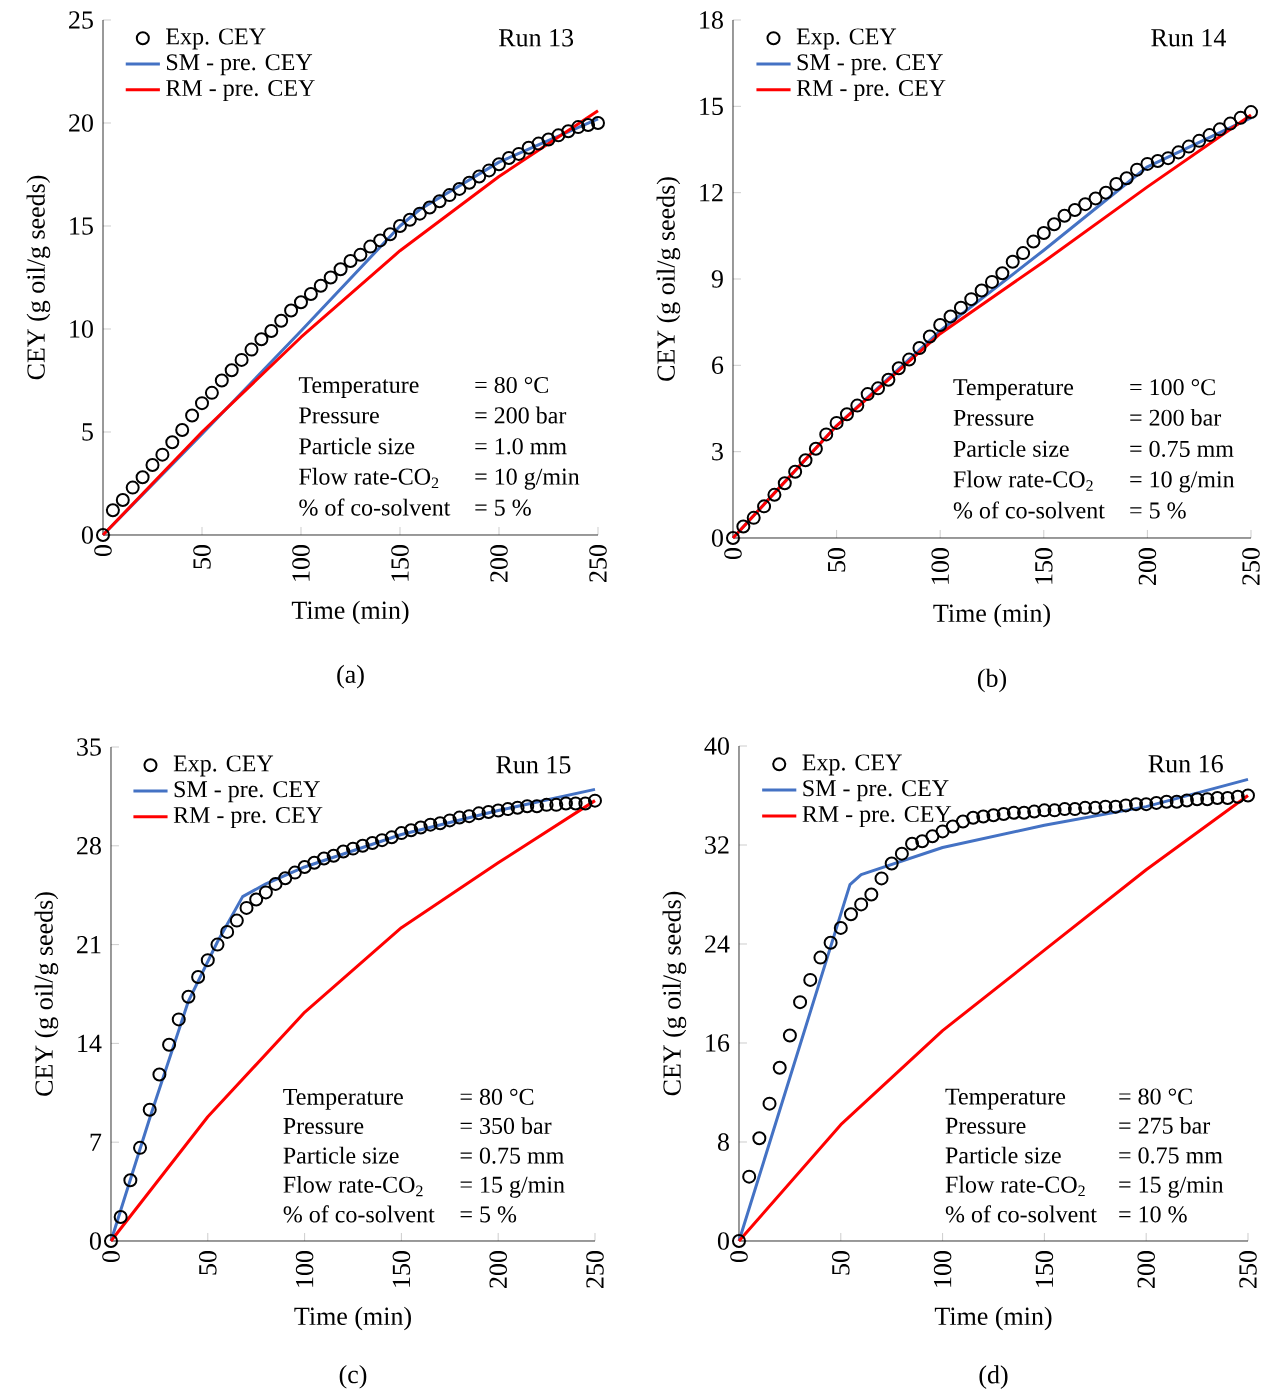  What do you see at coordinates (1185, 764) in the screenshot?
I see `annotation: Run 16` at bounding box center [1185, 764].